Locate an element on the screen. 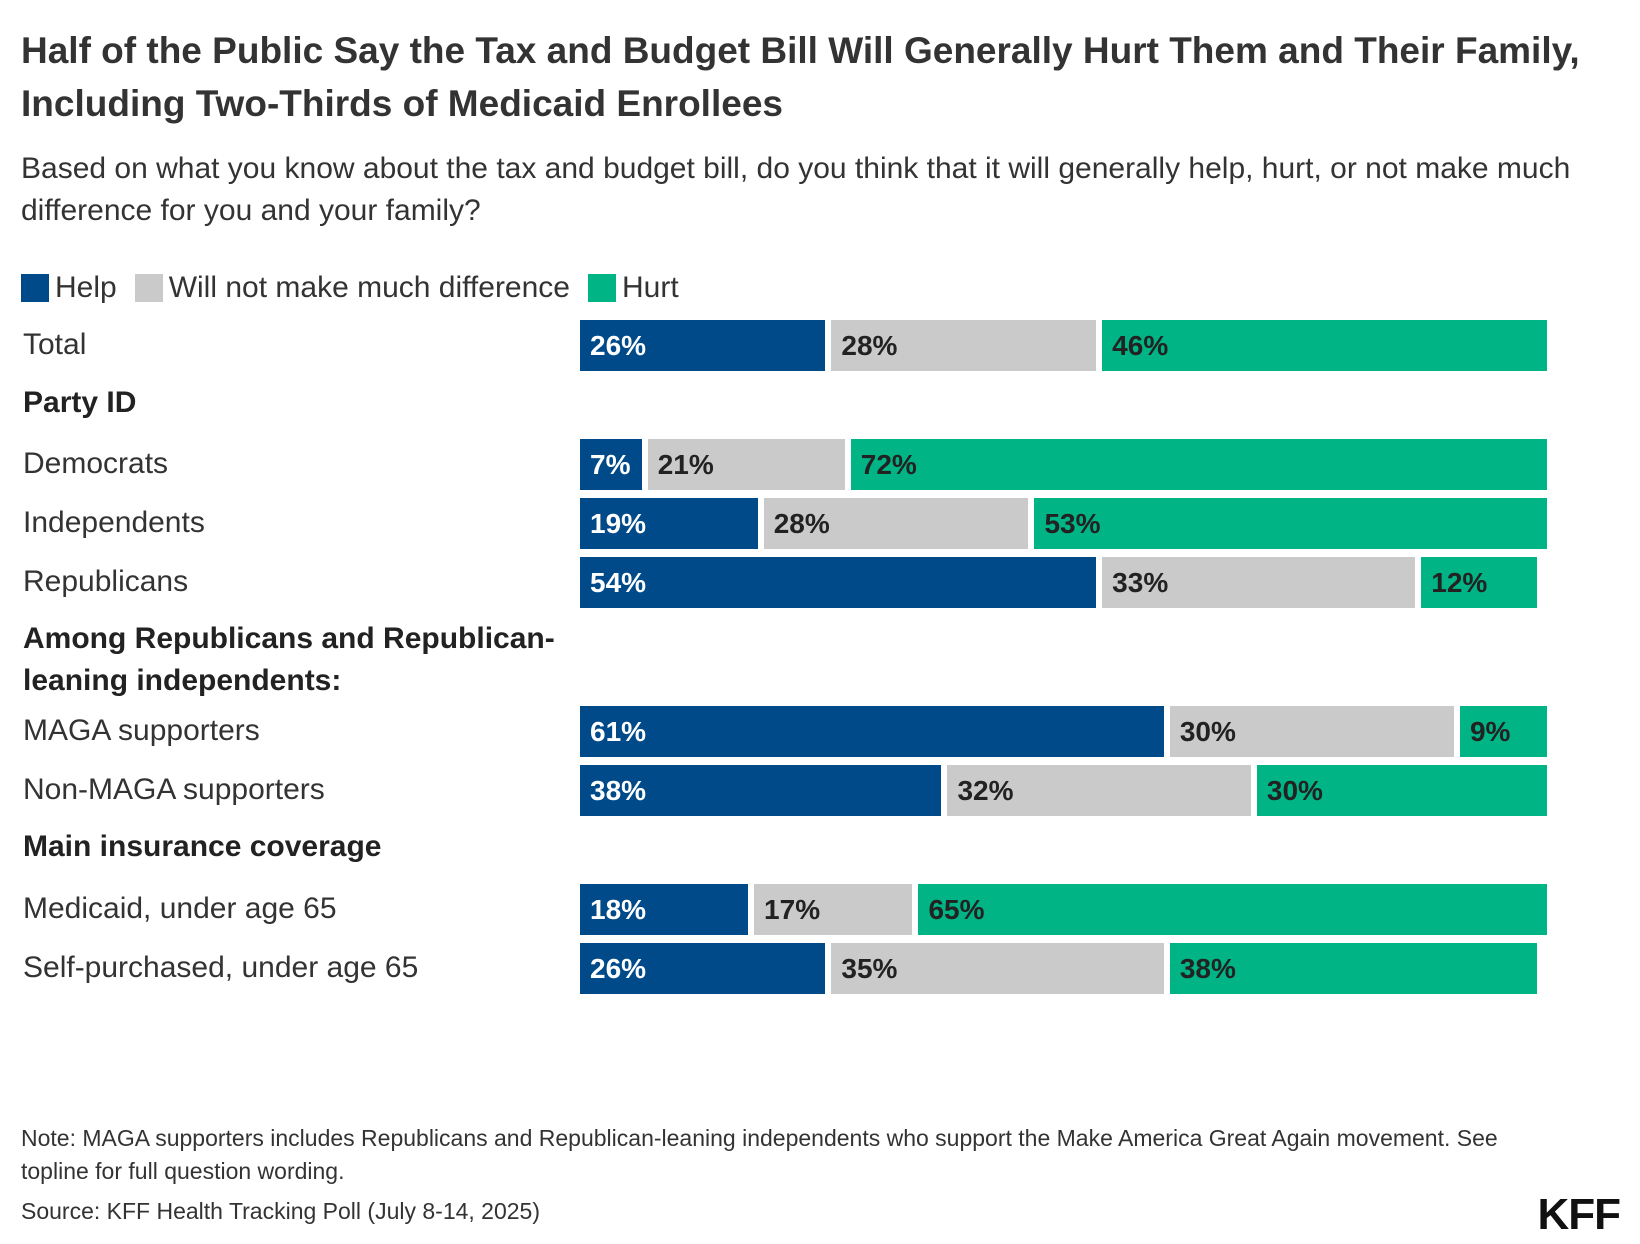 The width and height of the screenshot is (1640, 1244). bar-segment-will-not-make-much-difference: 33% is located at coordinates (1259, 582).